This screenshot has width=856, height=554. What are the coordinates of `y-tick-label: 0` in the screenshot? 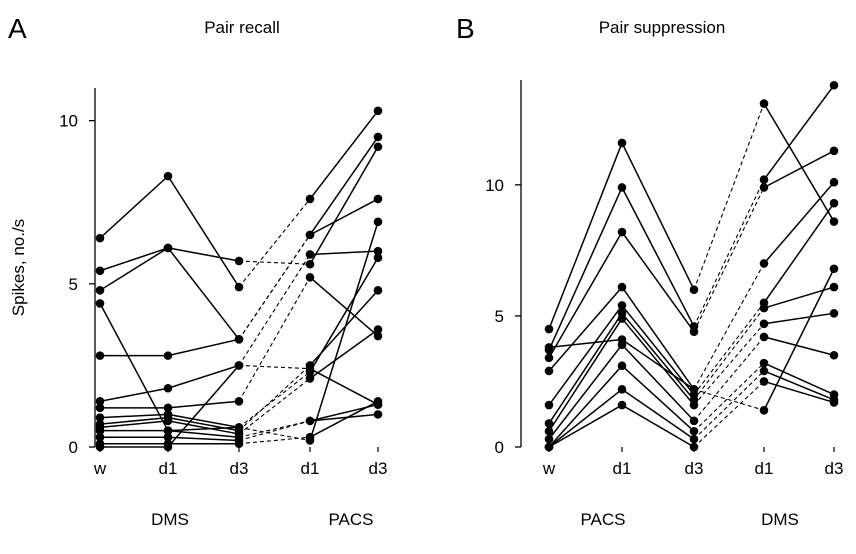 It's located at (73, 447).